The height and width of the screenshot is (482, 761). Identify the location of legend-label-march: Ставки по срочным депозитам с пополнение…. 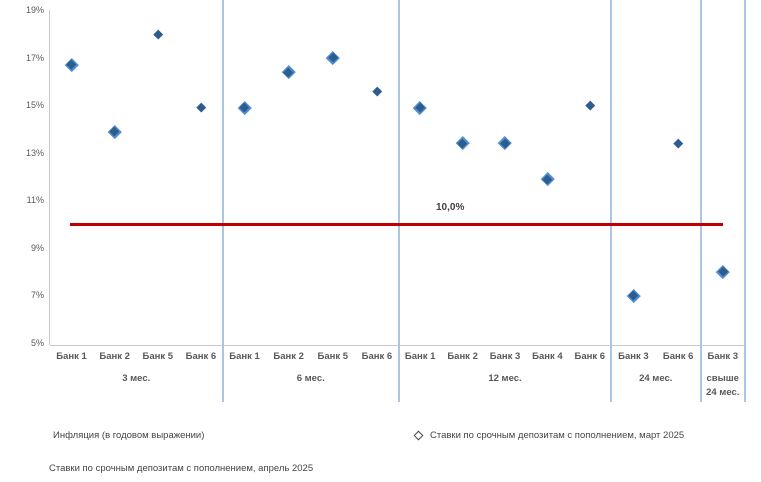
(557, 435).